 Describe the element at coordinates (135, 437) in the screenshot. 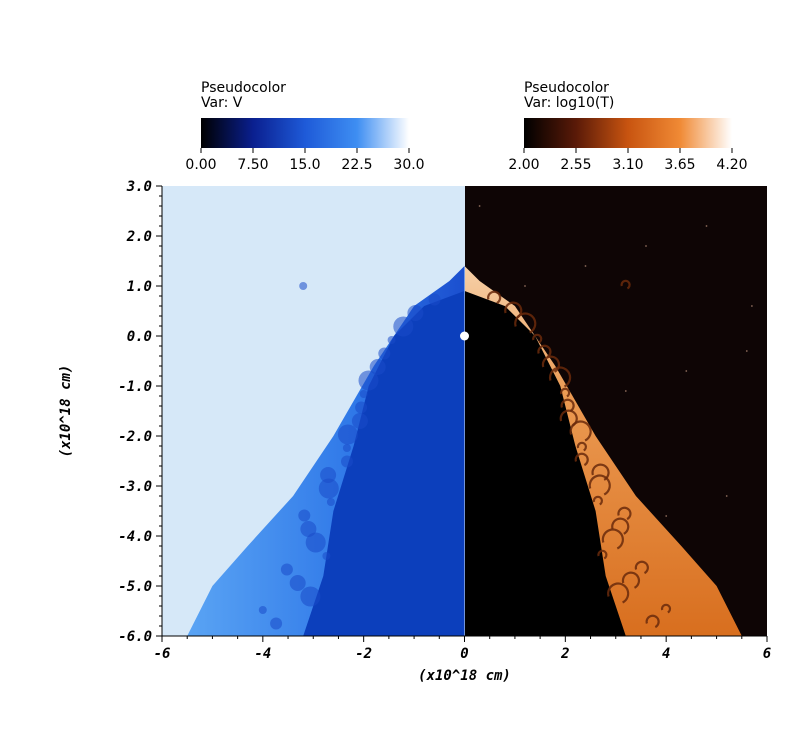

I see `y-tick-label: -2.0` at that location.